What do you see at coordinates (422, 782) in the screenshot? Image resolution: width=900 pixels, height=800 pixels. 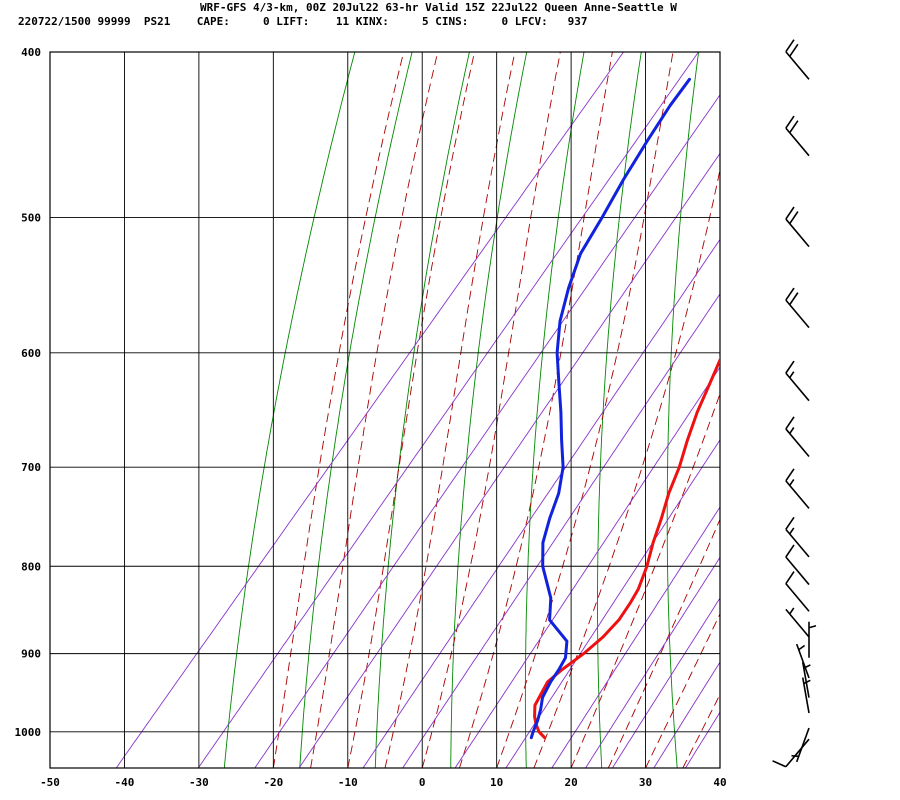 I see `x-tick-label: 0` at bounding box center [422, 782].